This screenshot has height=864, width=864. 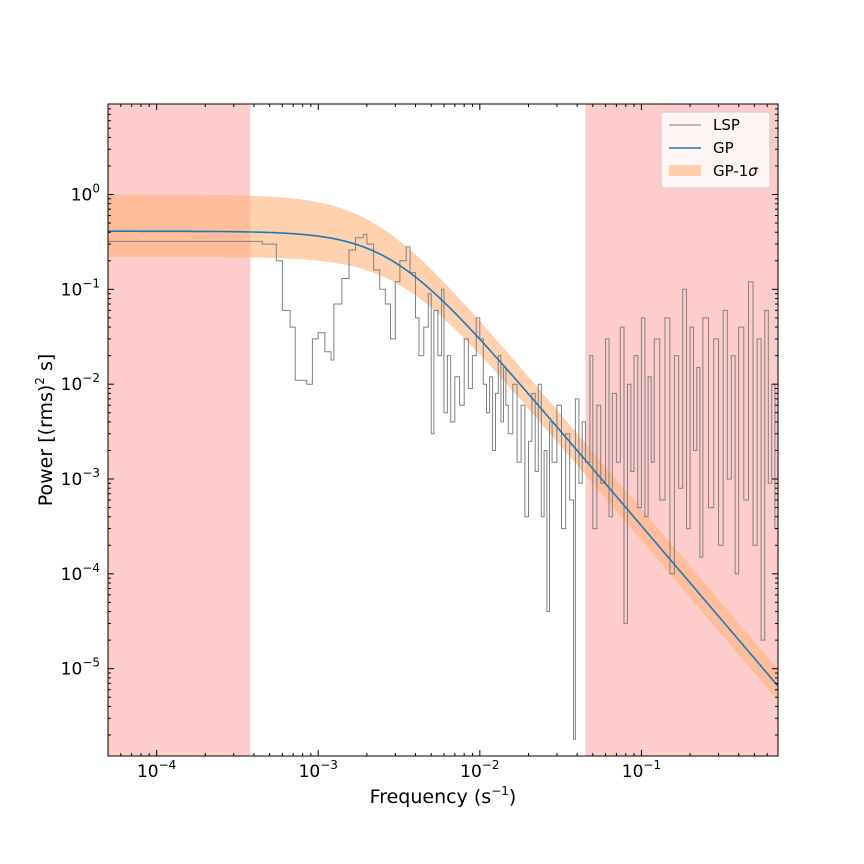 What do you see at coordinates (80, 573) in the screenshot?
I see `y-tick-label: 10⁻⁴` at bounding box center [80, 573].